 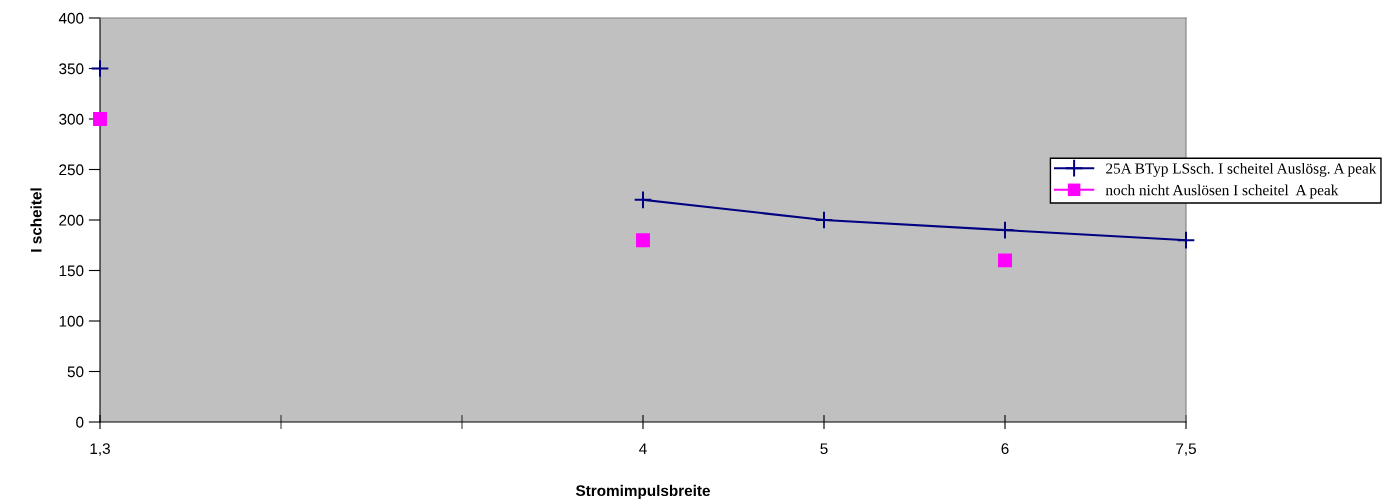 What do you see at coordinates (1005, 449) in the screenshot?
I see `x-tick-label: 6` at bounding box center [1005, 449].